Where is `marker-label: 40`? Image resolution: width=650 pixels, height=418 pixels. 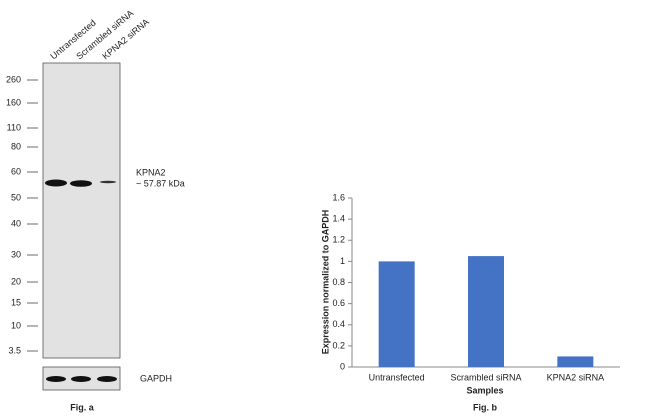
marker-label: 40 is located at coordinates (16, 223).